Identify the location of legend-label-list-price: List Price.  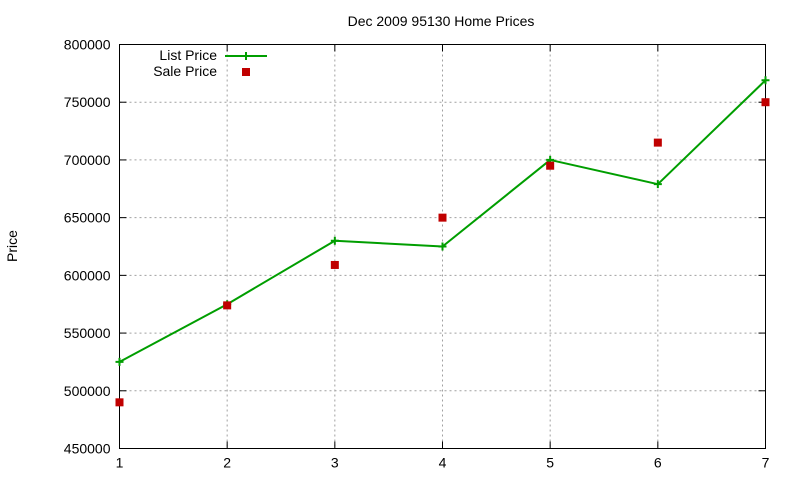
(188, 55).